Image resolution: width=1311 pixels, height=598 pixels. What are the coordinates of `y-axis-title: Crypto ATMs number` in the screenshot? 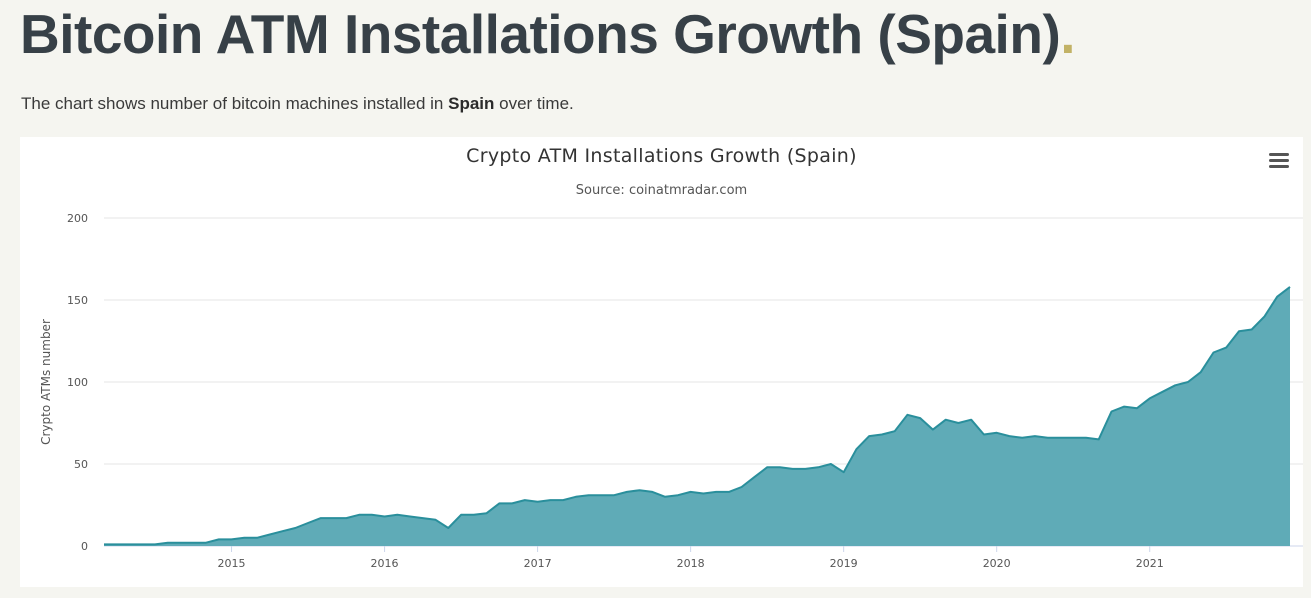 It's located at (46, 382).